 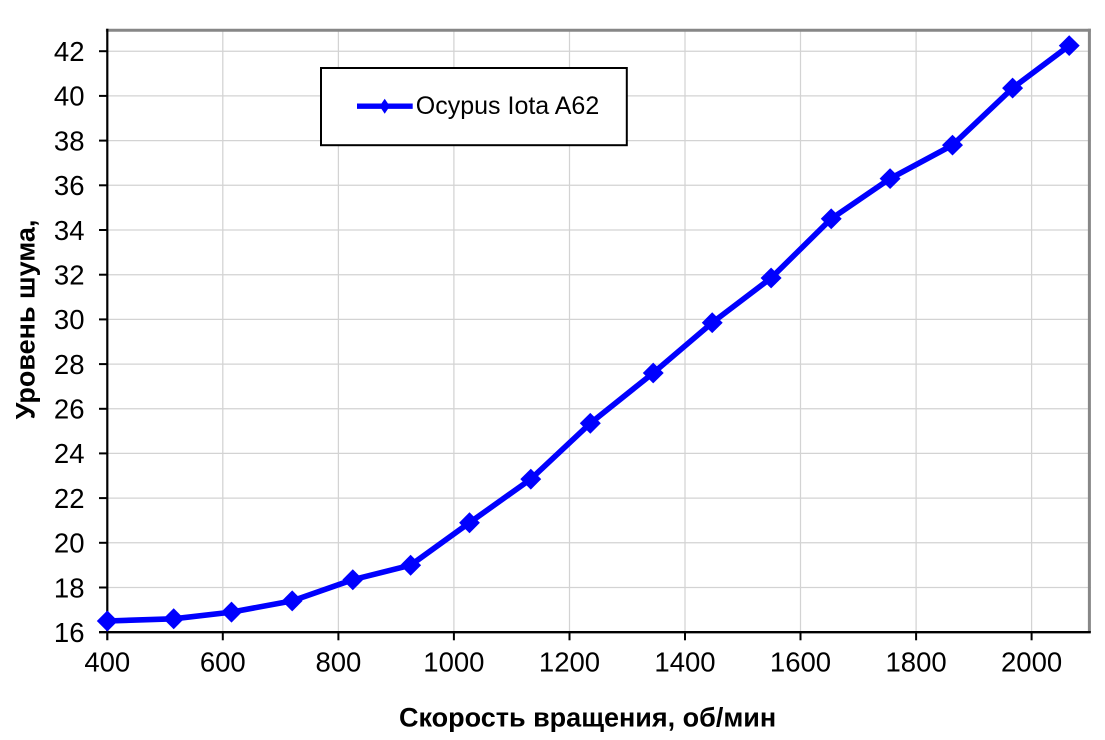 I want to click on svg-text: 18, so click(x=69, y=587).